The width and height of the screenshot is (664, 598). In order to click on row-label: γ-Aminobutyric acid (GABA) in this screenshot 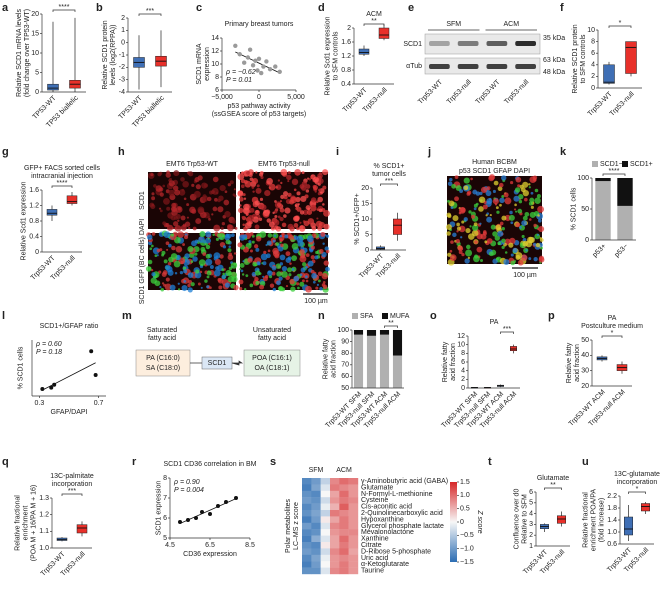, I will do `click(404, 481)`.